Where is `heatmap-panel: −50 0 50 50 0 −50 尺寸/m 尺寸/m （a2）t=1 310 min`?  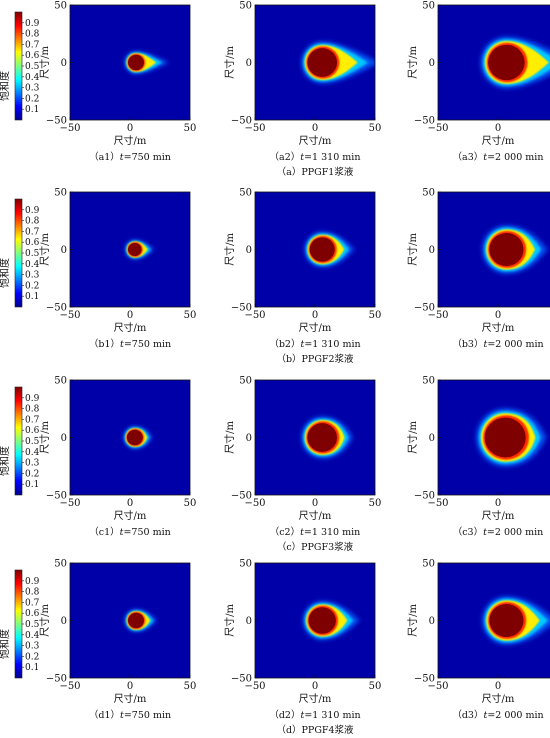 heatmap-panel: −50 0 50 50 0 −50 尺寸/m 尺寸/m （a2）t=1 310 min is located at coordinates (302, 82).